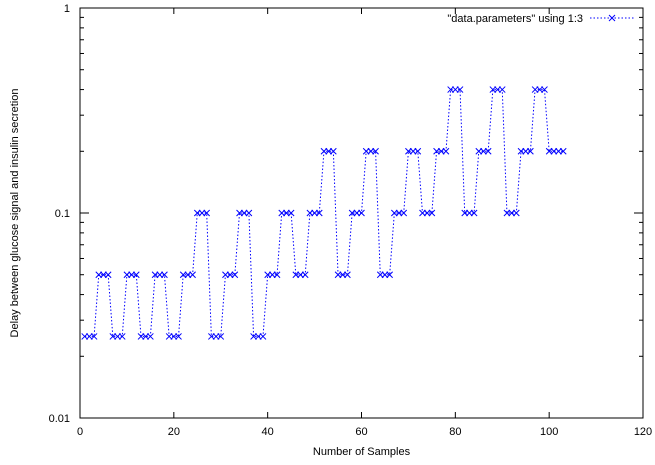  Describe the element at coordinates (80, 432) in the screenshot. I see `x-tick-label: 0` at that location.